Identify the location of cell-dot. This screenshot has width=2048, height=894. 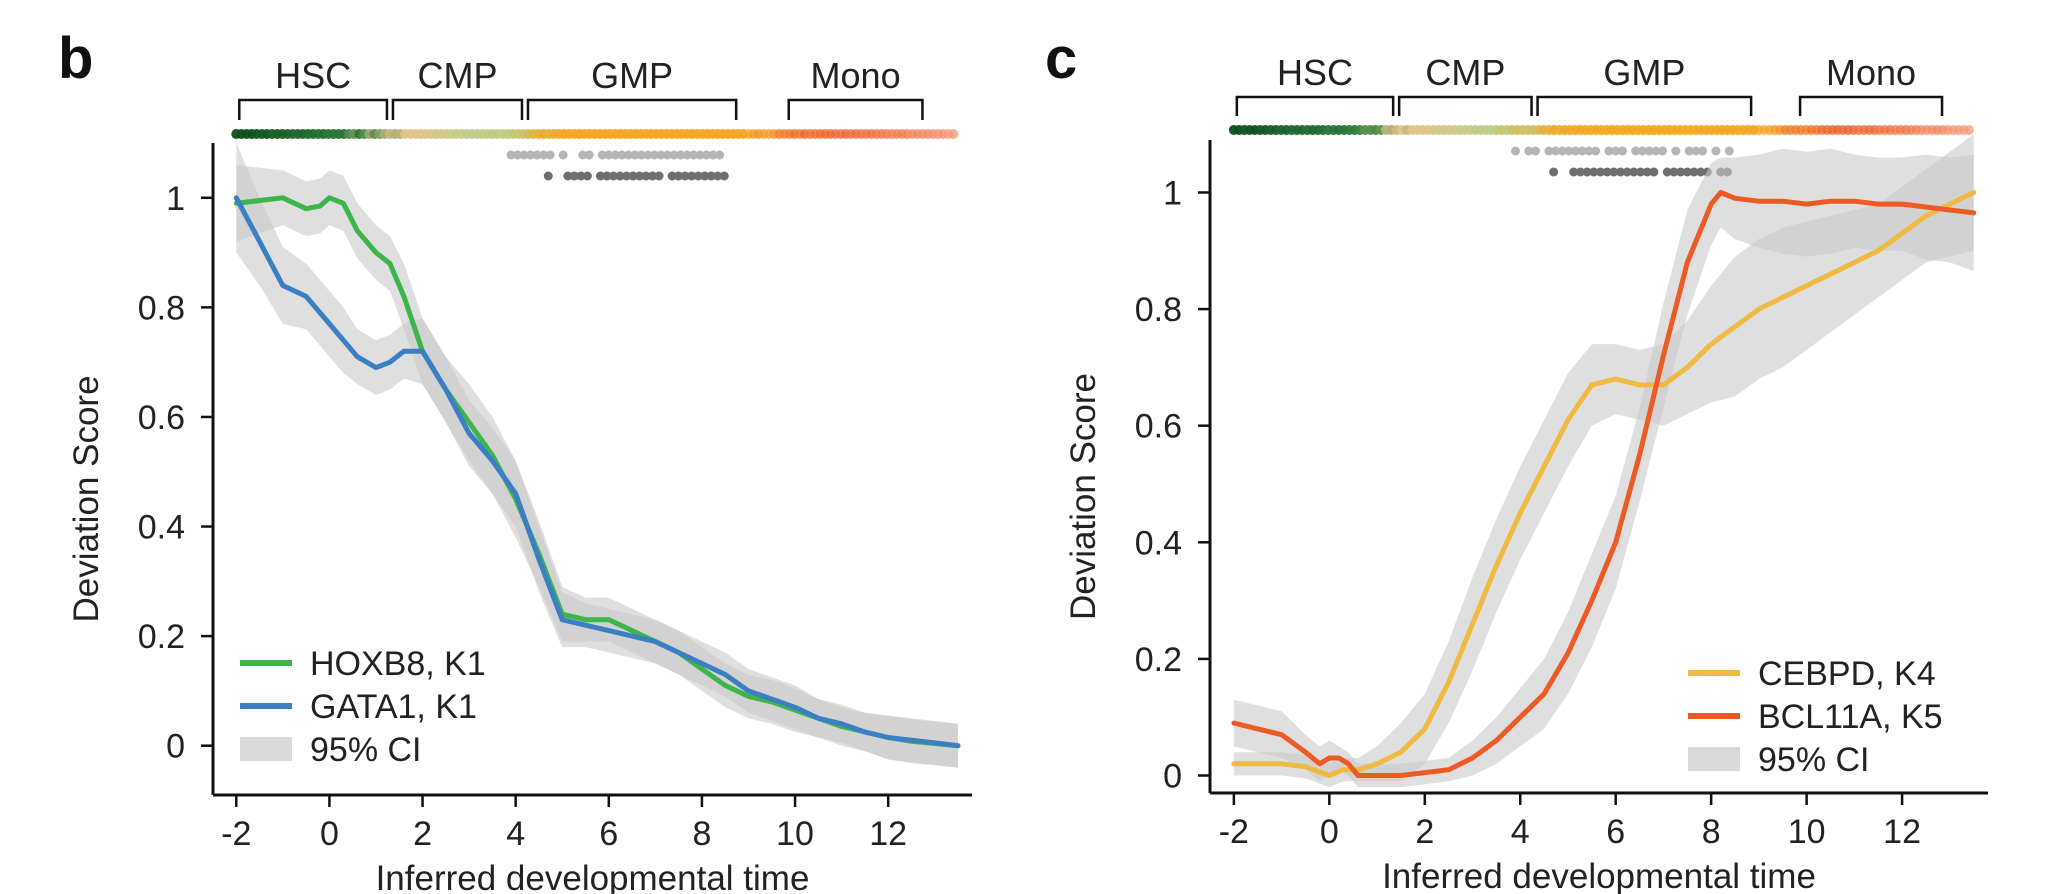
(1968, 130).